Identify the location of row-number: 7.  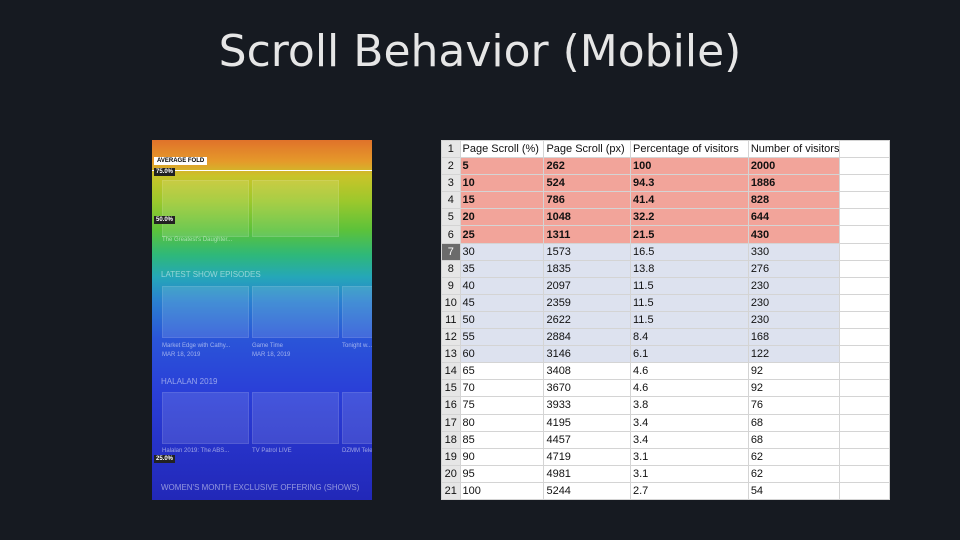
(451, 251).